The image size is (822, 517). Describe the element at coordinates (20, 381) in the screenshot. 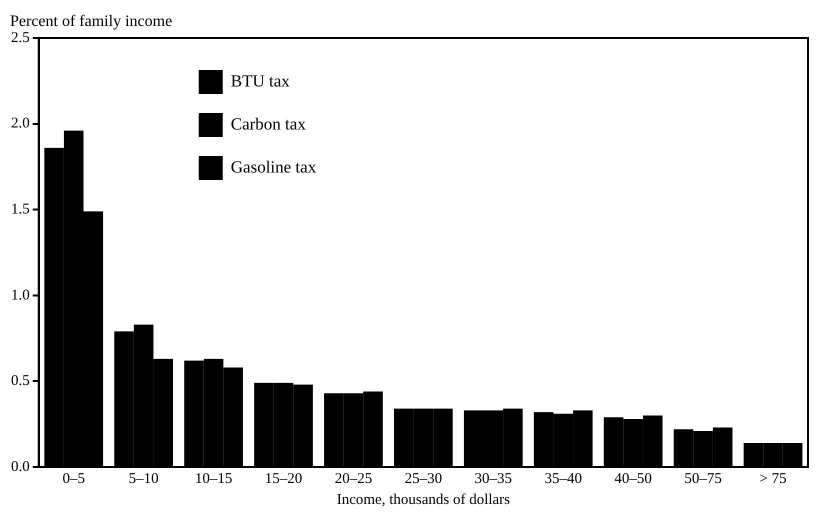

I see `y-tick-label: 0.5` at that location.